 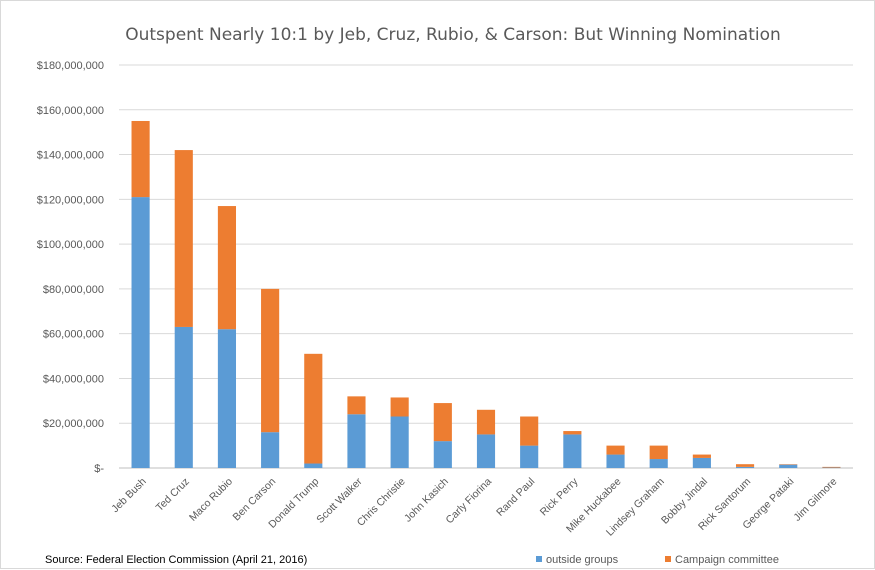 What do you see at coordinates (469, 501) in the screenshot?
I see `x-tick-label: Carly Fiorina` at bounding box center [469, 501].